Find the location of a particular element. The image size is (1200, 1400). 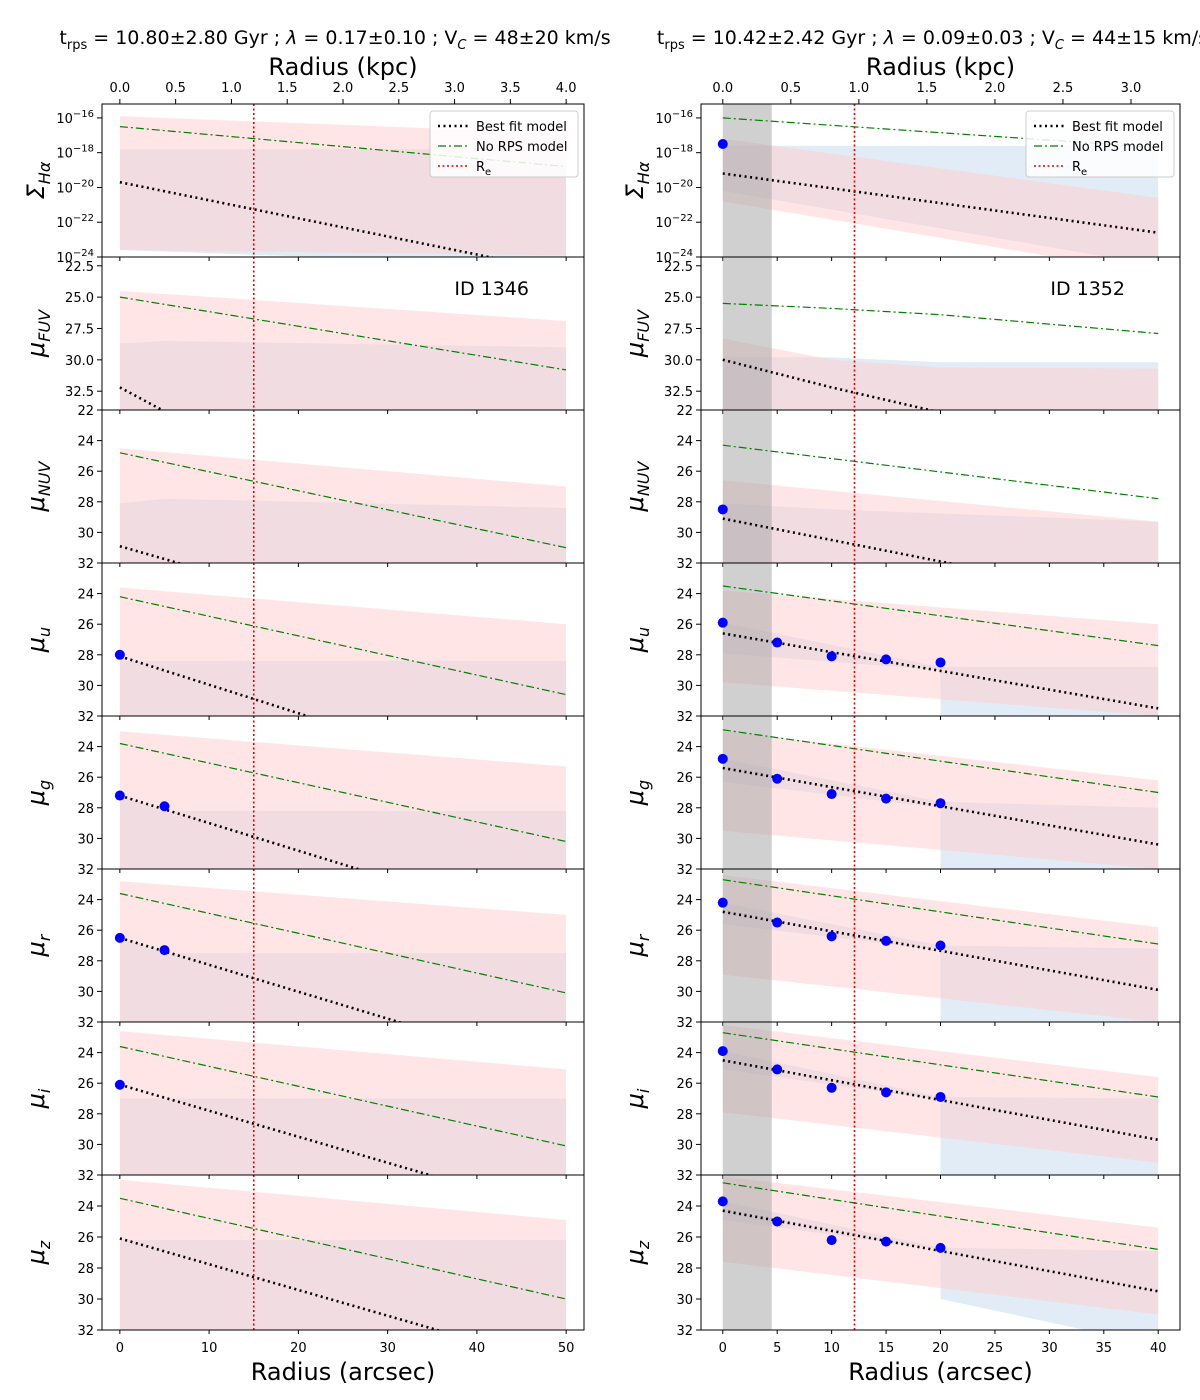

y-tick-label: 32.5 is located at coordinates (79, 392).